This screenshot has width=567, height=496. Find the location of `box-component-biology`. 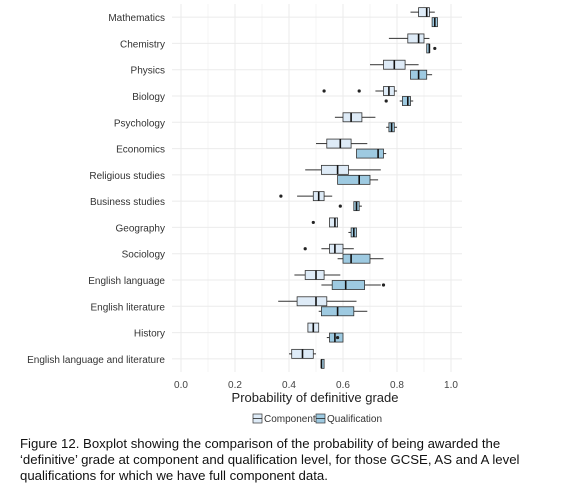

box-component-biology is located at coordinates (359, 91).